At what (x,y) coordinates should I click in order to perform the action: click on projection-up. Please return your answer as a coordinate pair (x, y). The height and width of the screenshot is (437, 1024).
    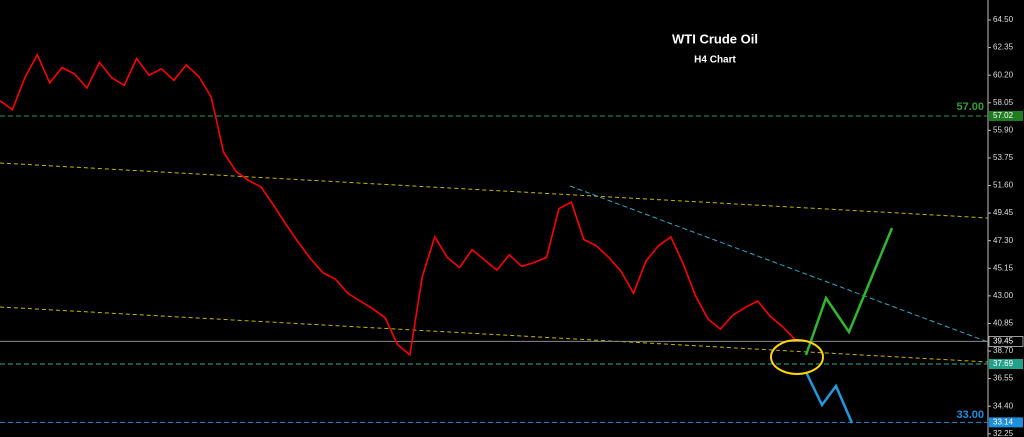
    Looking at the image, I should click on (849, 291).